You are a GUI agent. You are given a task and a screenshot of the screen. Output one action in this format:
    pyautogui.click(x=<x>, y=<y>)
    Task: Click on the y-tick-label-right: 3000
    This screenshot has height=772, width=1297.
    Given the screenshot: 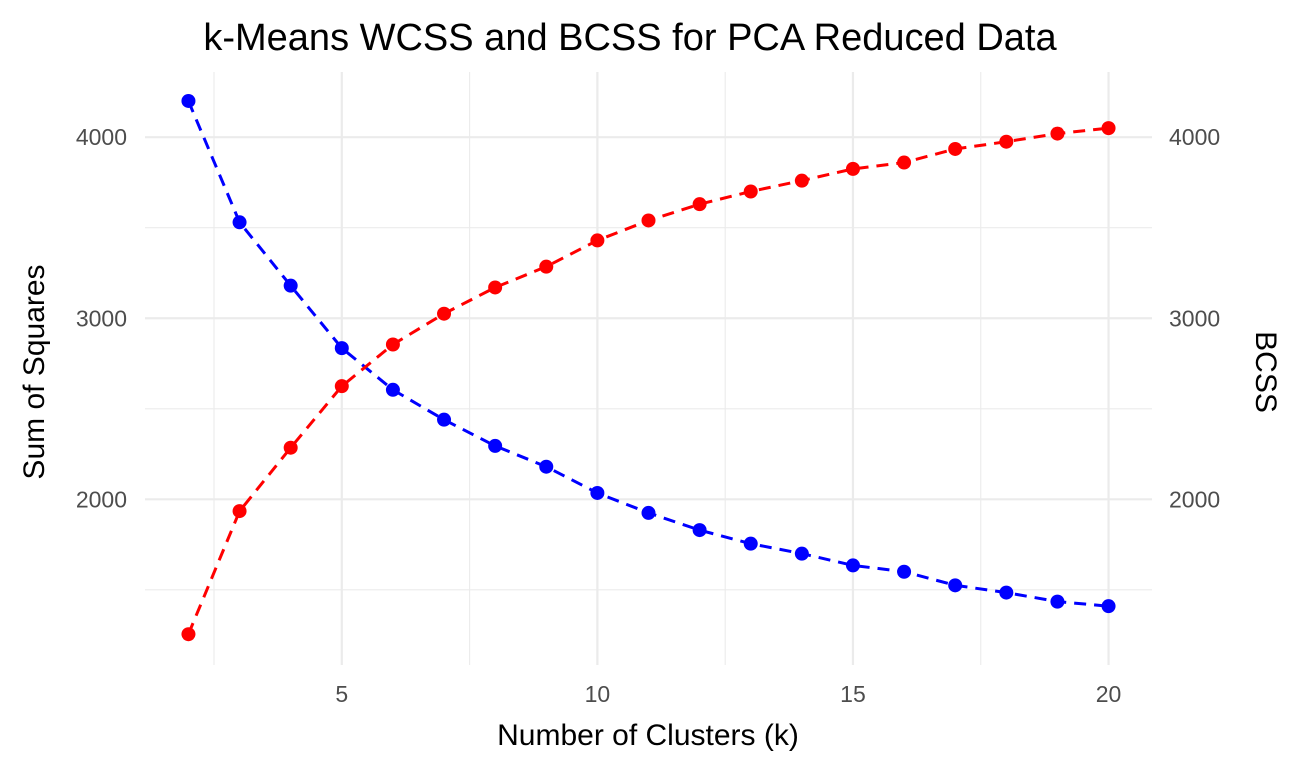 What is the action you would take?
    pyautogui.click(x=1194, y=318)
    